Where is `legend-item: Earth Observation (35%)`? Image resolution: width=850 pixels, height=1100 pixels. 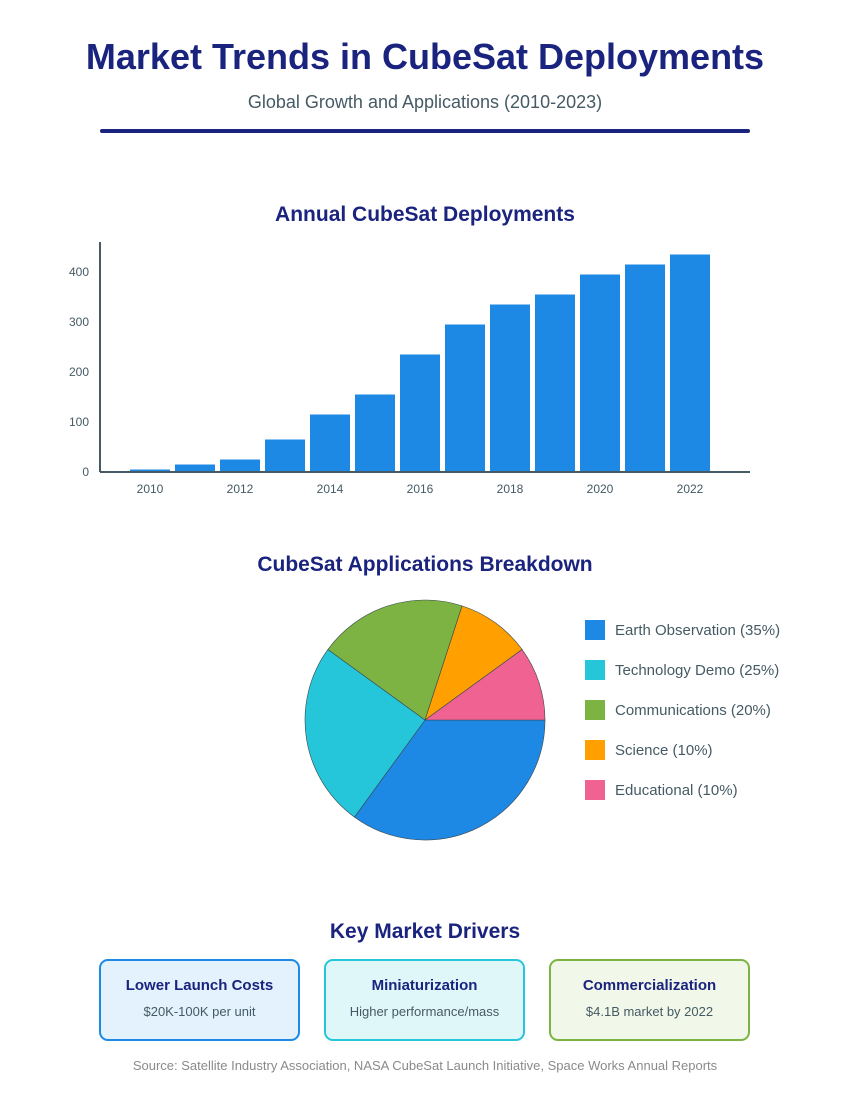
legend-item: Earth Observation (35%) is located at coordinates (682, 630).